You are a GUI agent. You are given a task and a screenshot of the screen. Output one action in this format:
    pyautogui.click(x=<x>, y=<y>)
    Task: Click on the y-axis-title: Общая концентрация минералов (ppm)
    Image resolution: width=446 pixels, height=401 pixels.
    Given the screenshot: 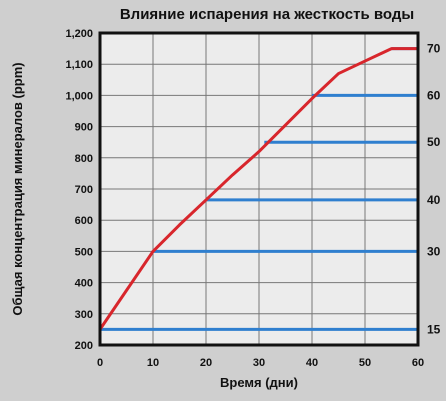 What is the action you would take?
    pyautogui.click(x=17, y=188)
    